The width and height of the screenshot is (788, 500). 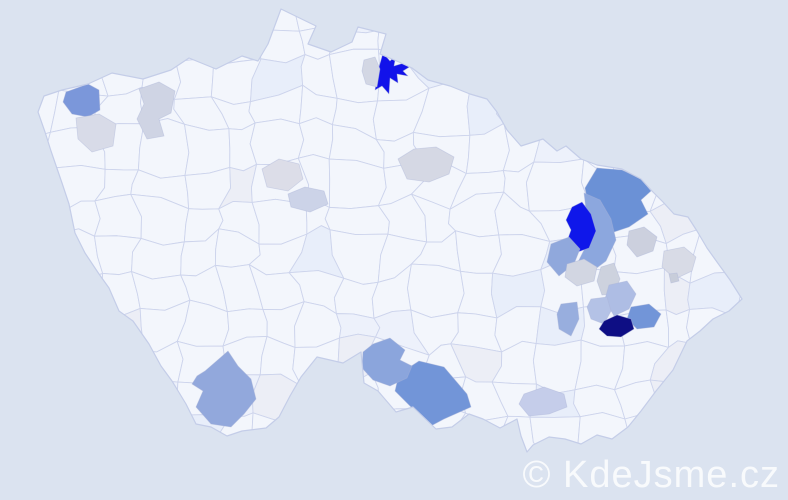 I want to click on map-region-far-east-gray-dot, so click(x=674, y=278).